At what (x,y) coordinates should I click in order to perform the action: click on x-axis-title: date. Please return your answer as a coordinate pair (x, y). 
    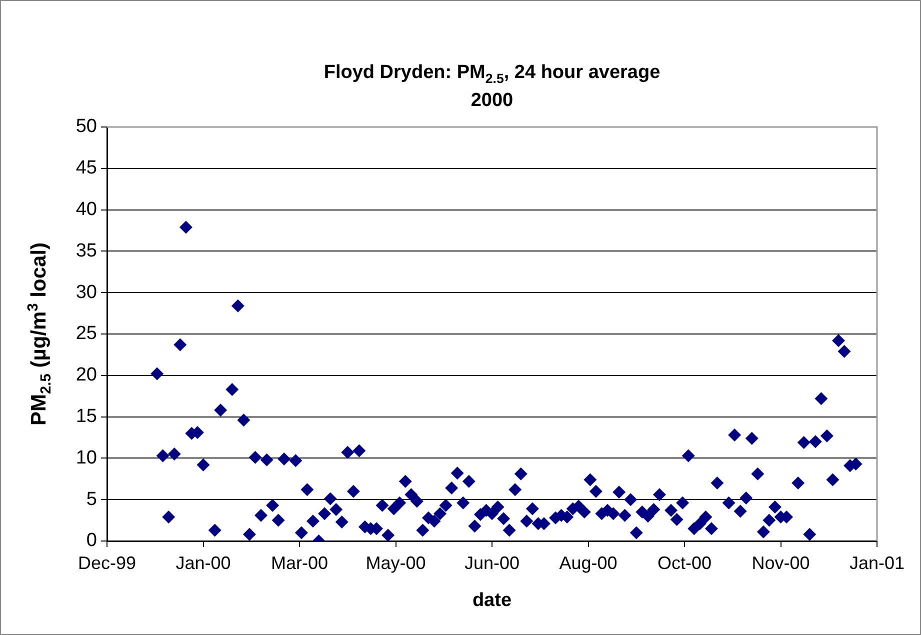
    Looking at the image, I should click on (492, 601).